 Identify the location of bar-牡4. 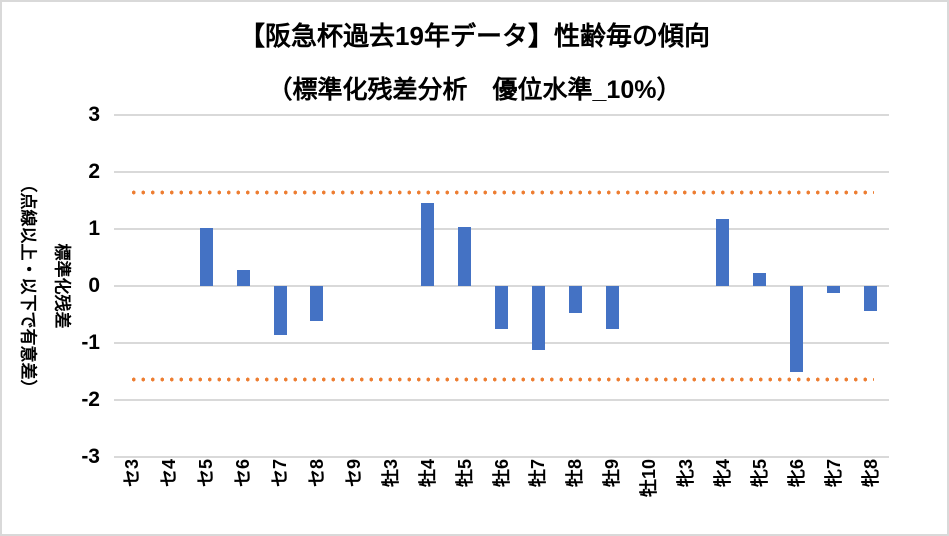
(428, 244).